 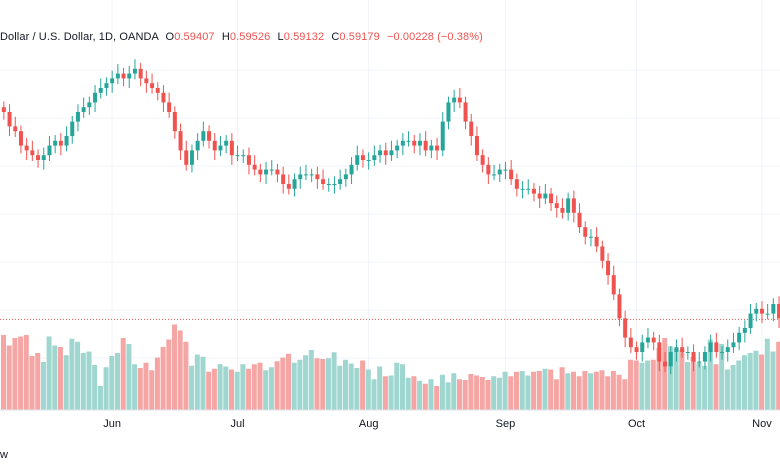 I want to click on time-axis-label: Aug, so click(x=369, y=424).